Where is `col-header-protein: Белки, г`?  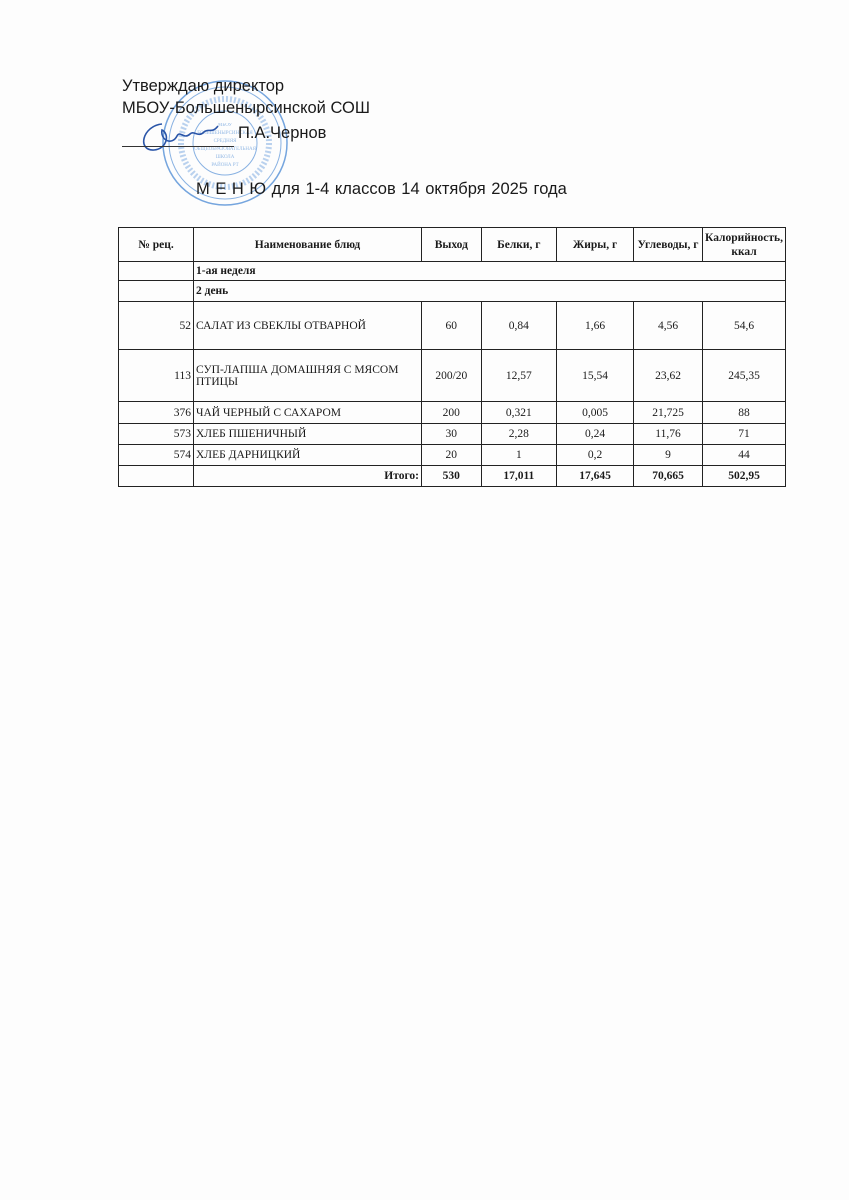 col-header-protein: Белки, г is located at coordinates (519, 244).